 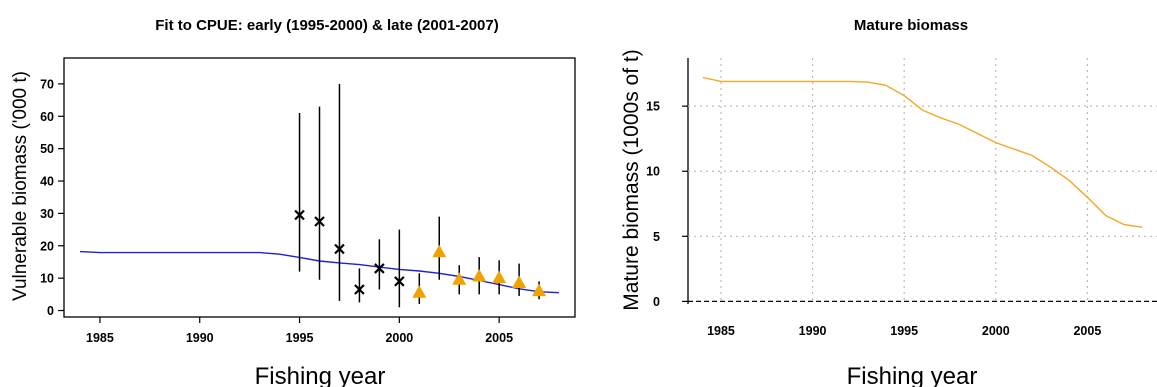 What do you see at coordinates (20, 186) in the screenshot?
I see `y-axis-label: Vulnerable biomass ('000 t)` at bounding box center [20, 186].